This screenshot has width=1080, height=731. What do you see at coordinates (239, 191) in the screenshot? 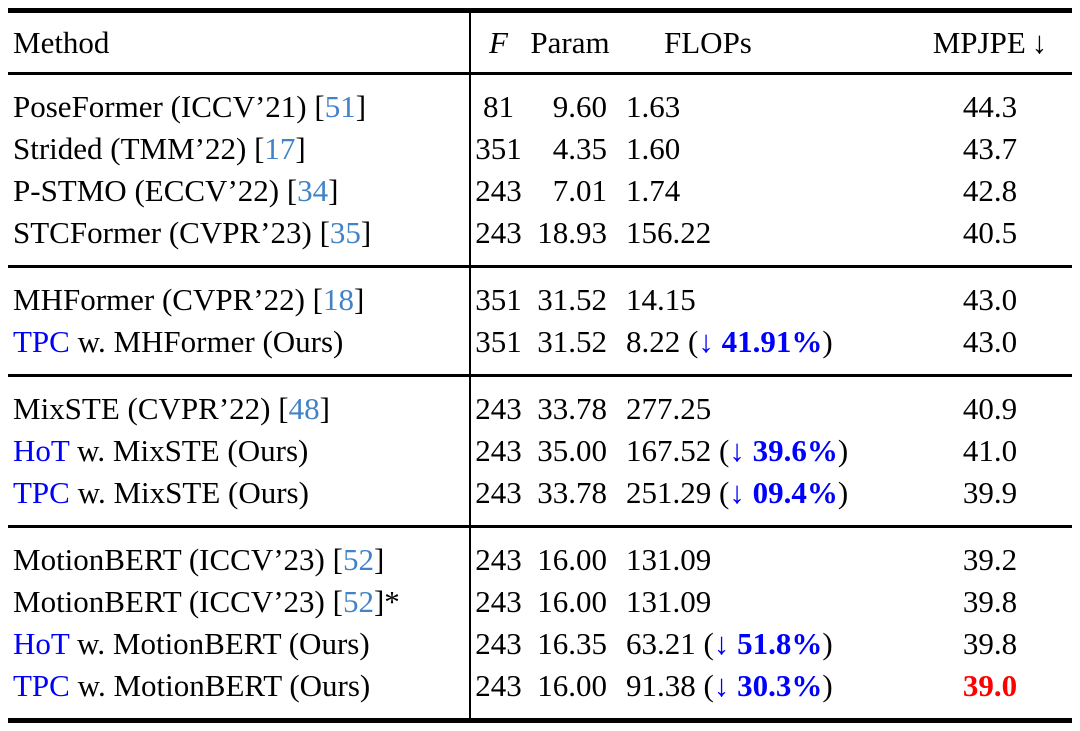
I see `method-cell: P-STMO (ECCV’22) [34]` at bounding box center [239, 191].